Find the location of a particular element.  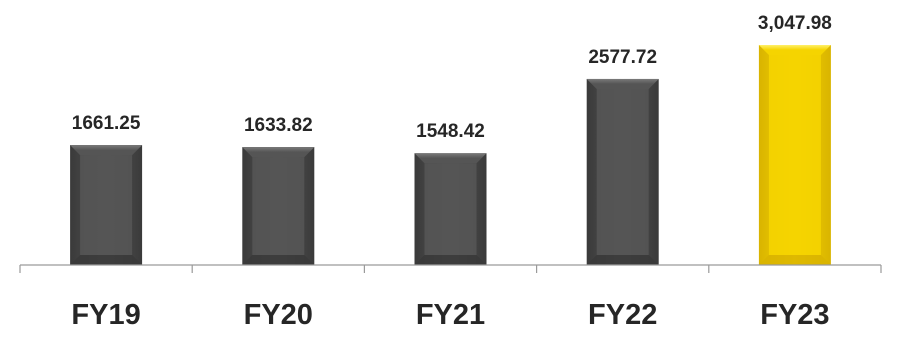

bar-fy20 is located at coordinates (278, 206).